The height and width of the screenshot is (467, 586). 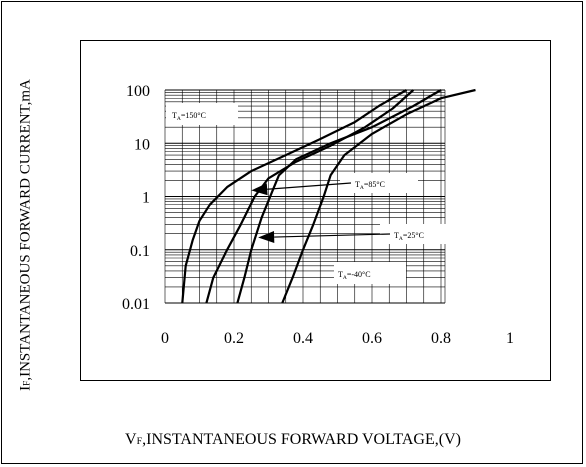 I want to click on x-tick-label: 0.8, so click(x=441, y=338).